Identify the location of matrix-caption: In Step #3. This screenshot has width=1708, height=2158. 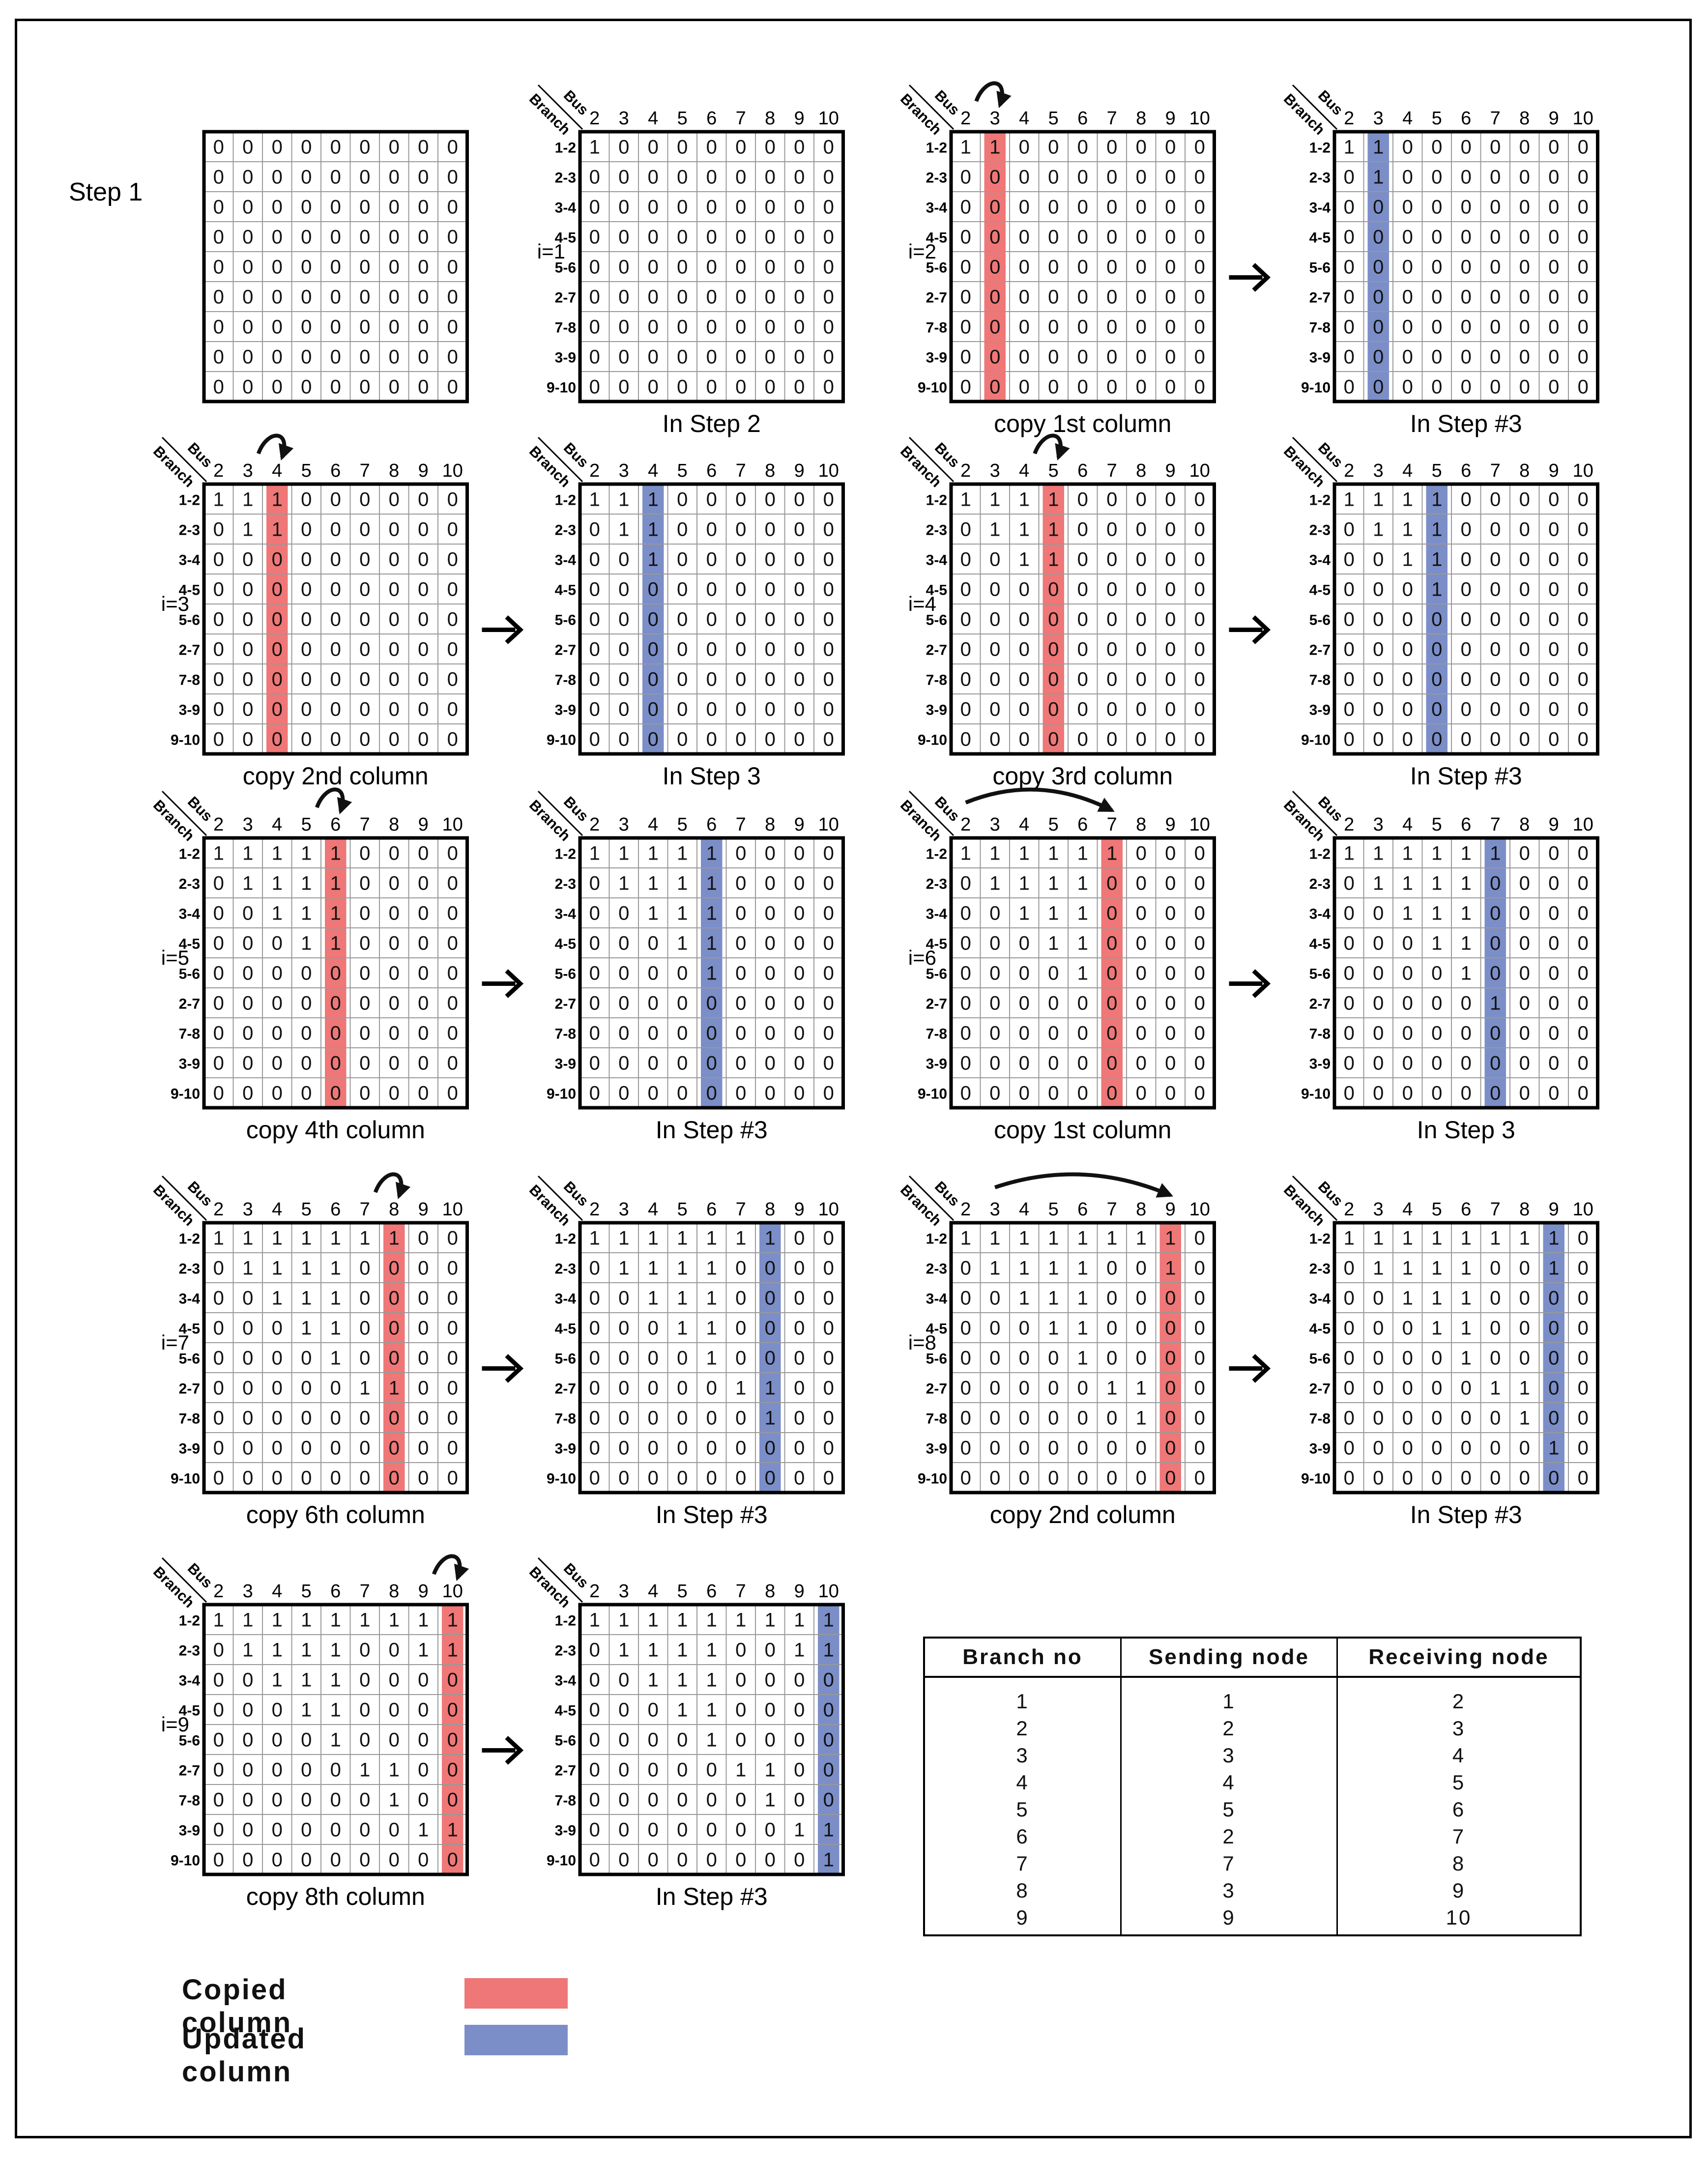
(1466, 1514).